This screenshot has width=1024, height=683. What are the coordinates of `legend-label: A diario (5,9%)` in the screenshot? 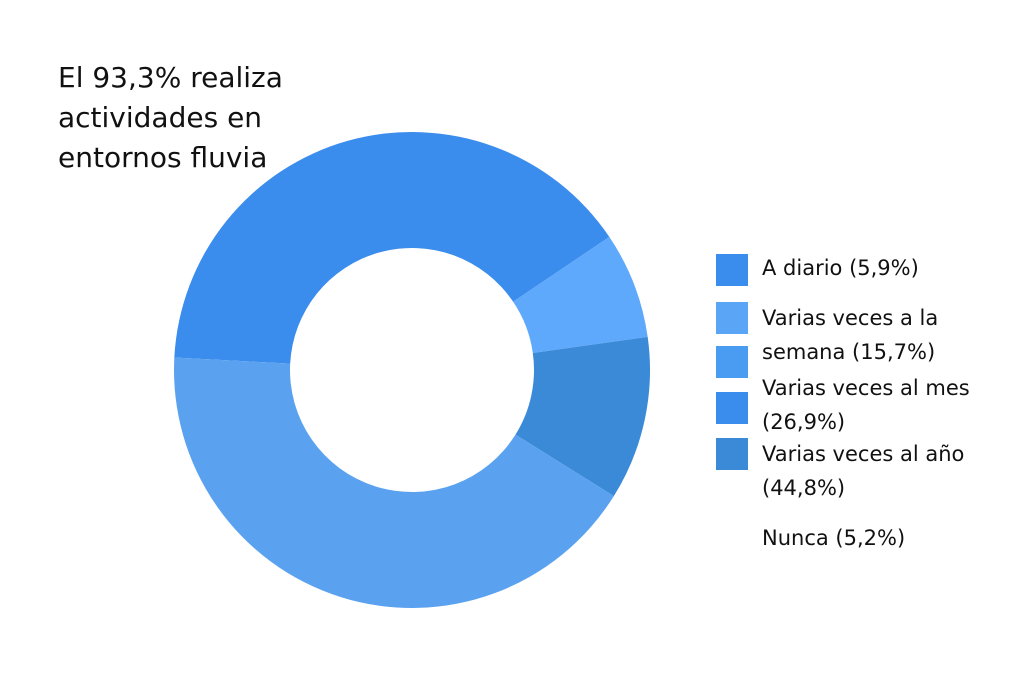 It's located at (840, 268).